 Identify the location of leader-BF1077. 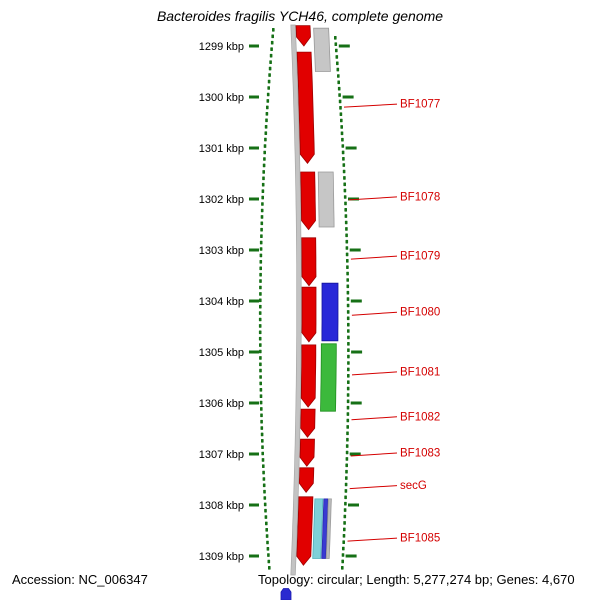
(370, 105).